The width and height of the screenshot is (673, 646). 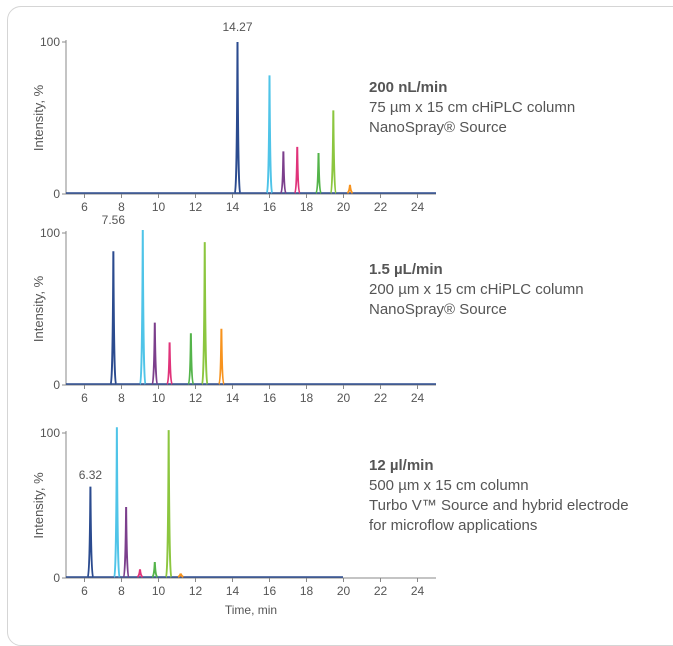 What do you see at coordinates (453, 525) in the screenshot?
I see `description-line: for microflow applications` at bounding box center [453, 525].